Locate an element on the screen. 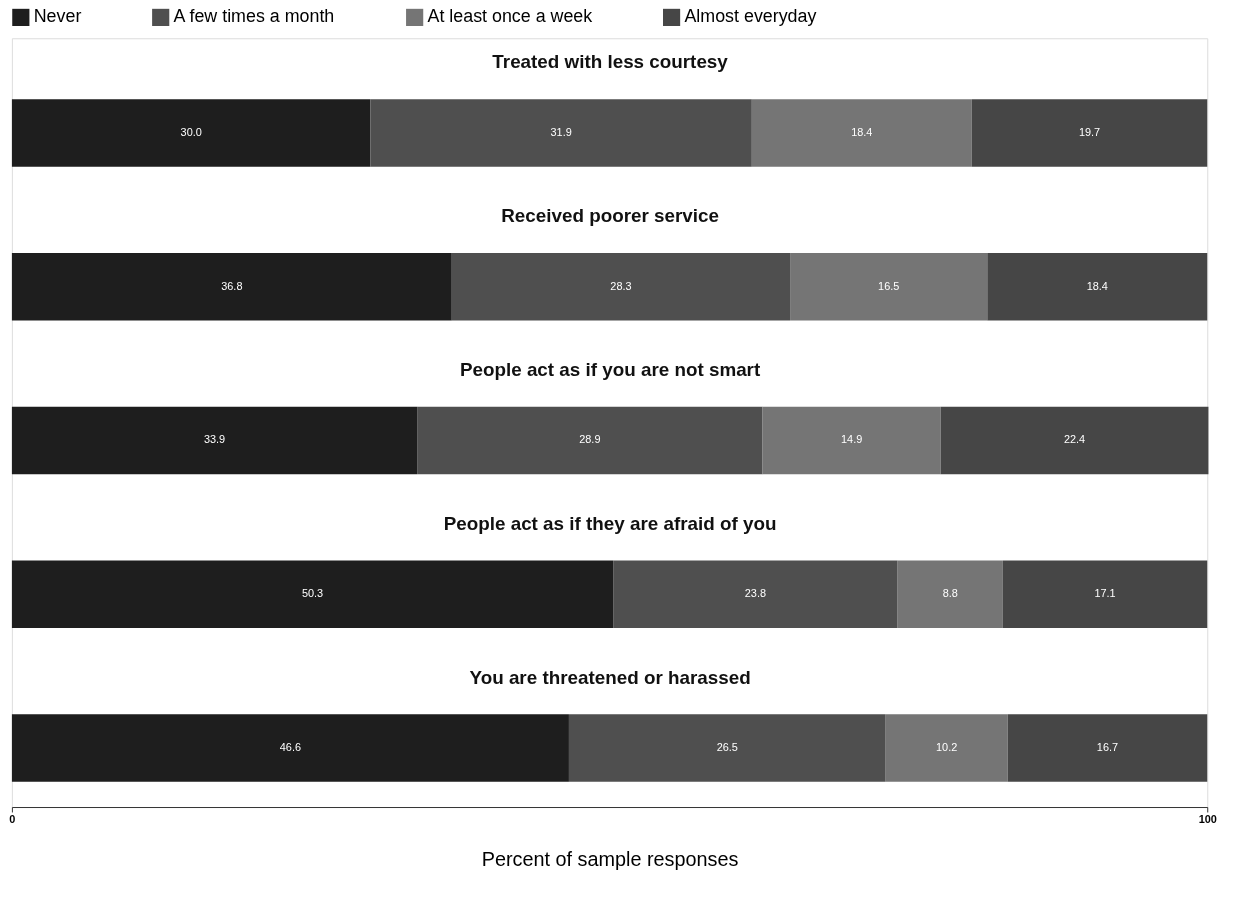 This screenshot has width=1237, height=907. data-label: 17.1 is located at coordinates (1105, 593).